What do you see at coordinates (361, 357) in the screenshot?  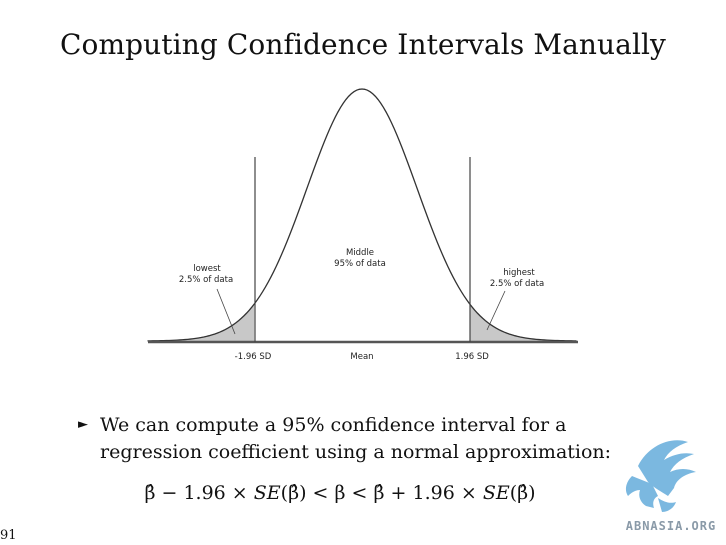 I see `tick-label-mean: Mean` at bounding box center [361, 357].